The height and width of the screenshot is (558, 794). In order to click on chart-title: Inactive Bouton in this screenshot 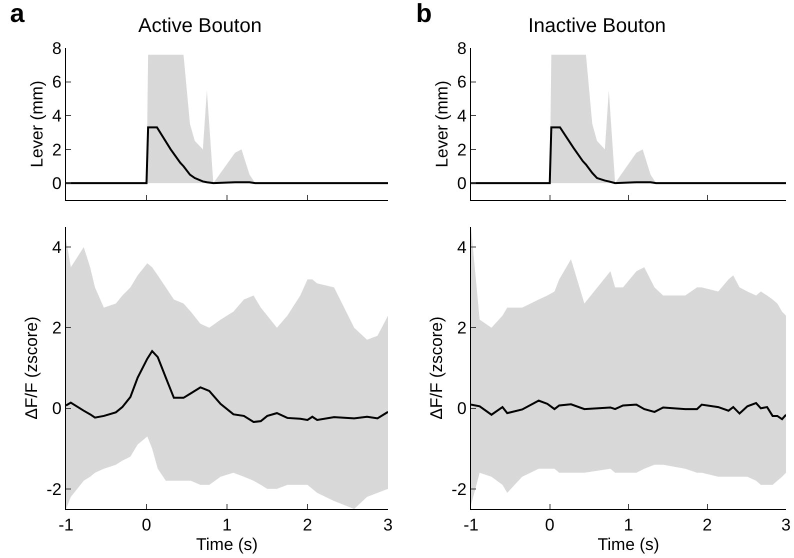, I will do `click(597, 26)`.